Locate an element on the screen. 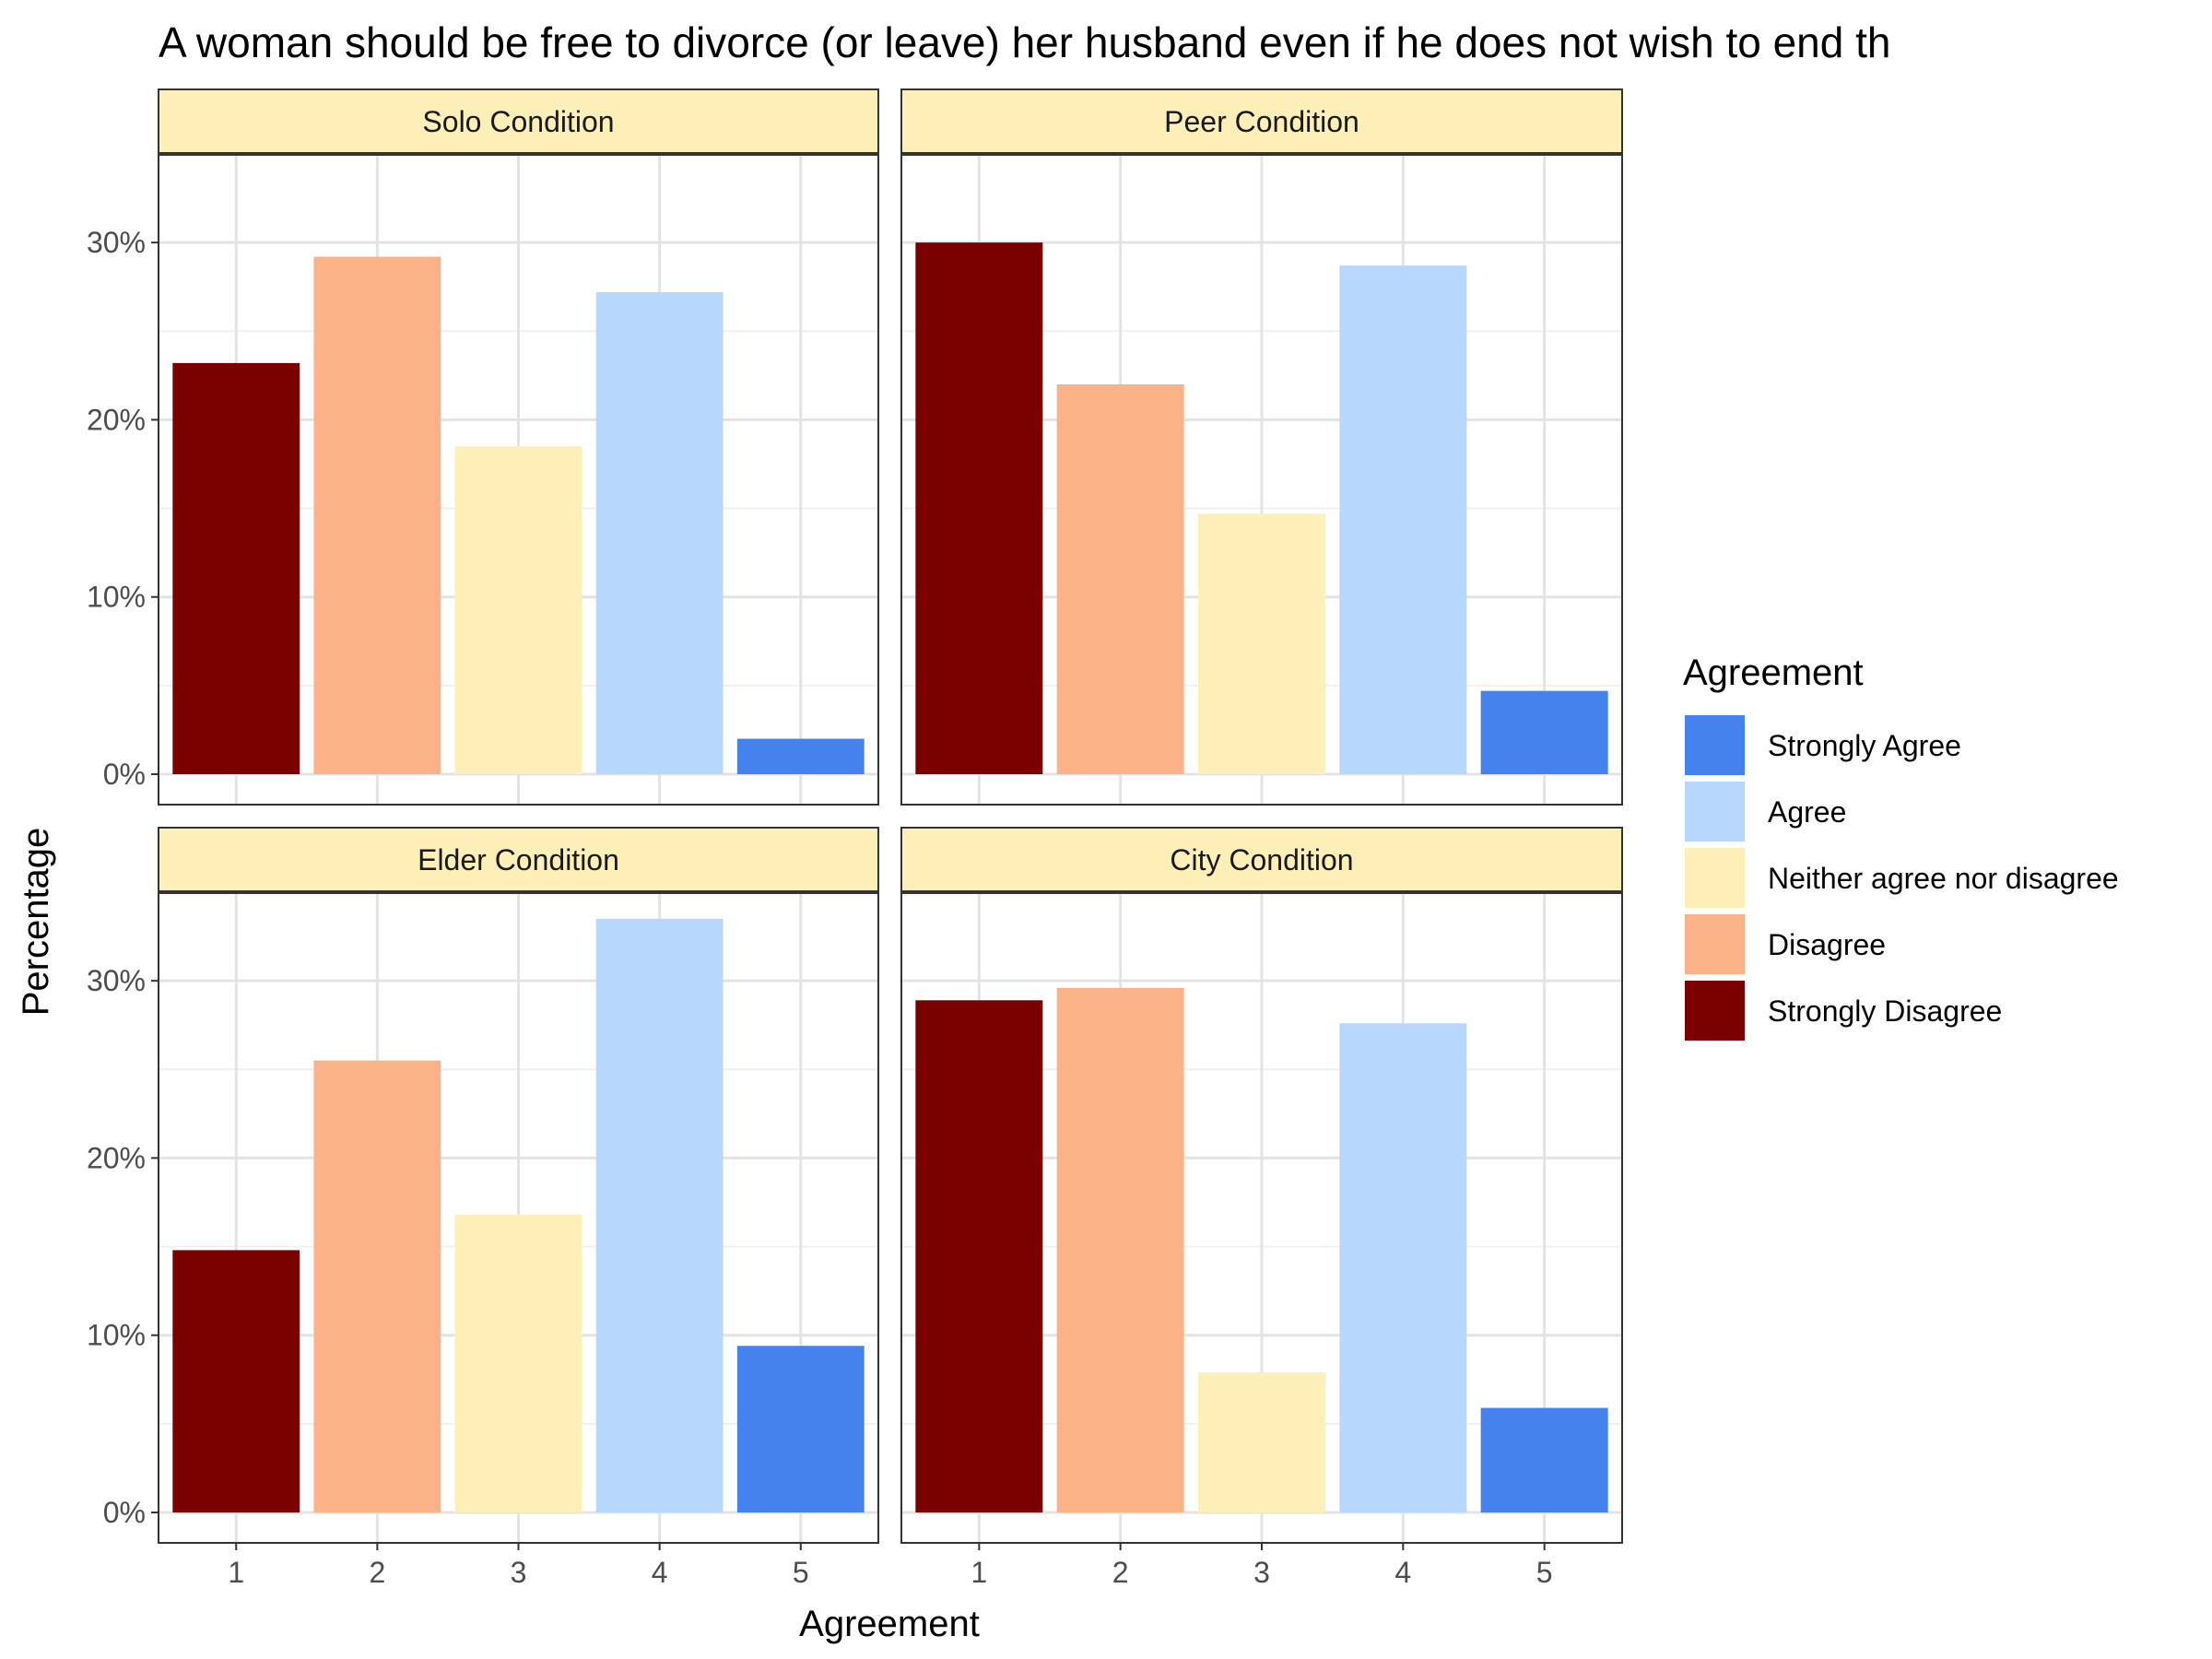  facet-strip-label: City Condition is located at coordinates (1261, 860).